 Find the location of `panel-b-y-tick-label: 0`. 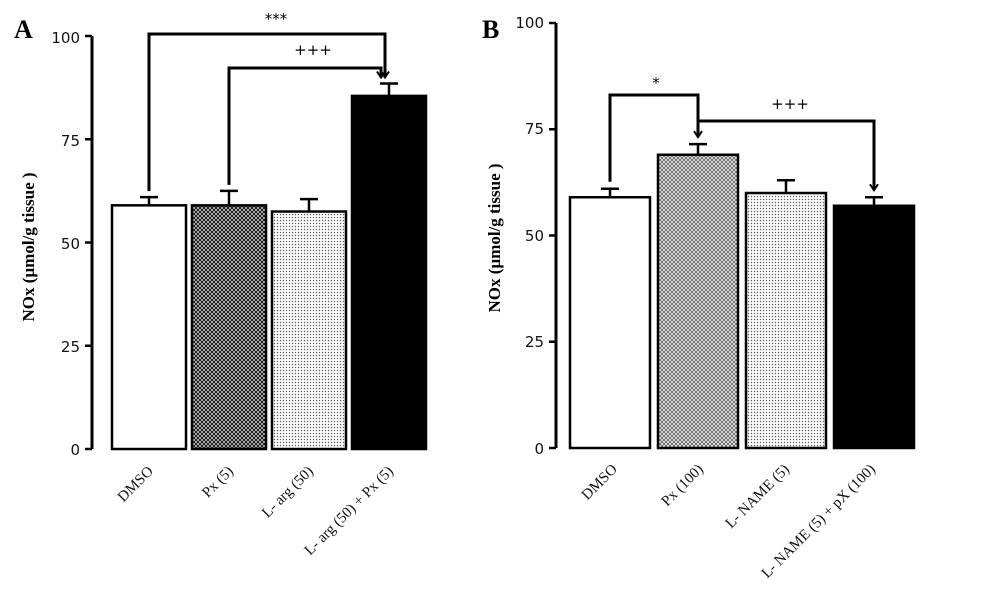

panel-b-y-tick-label: 0 is located at coordinates (539, 449).